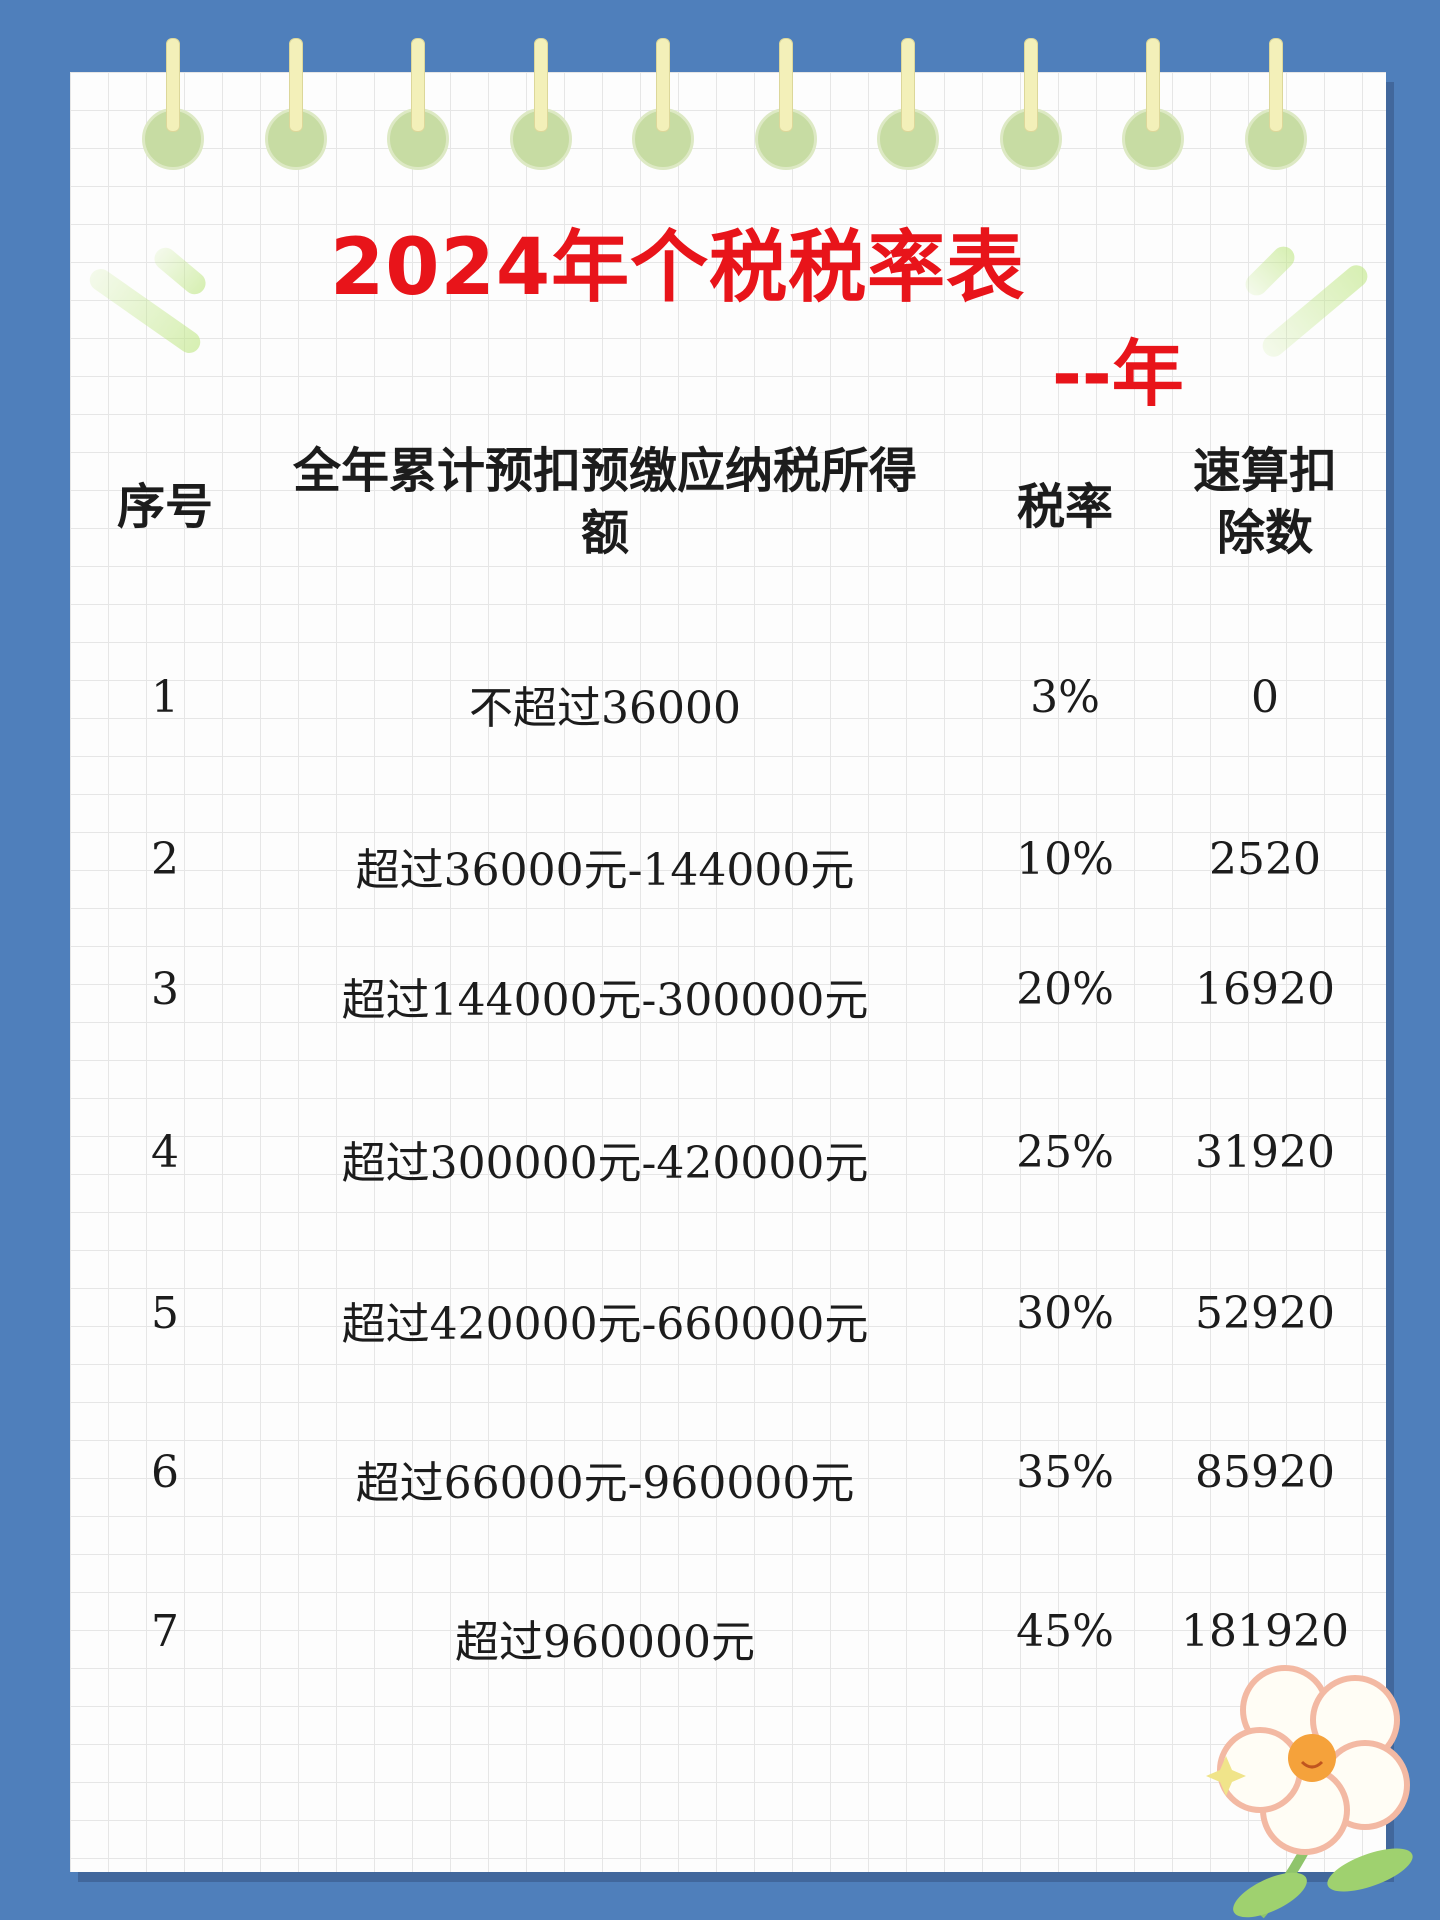  Describe the element at coordinates (604, 471) in the screenshot. I see `header-income-line1: 全年累计预扣预缴应纳税所得` at that location.